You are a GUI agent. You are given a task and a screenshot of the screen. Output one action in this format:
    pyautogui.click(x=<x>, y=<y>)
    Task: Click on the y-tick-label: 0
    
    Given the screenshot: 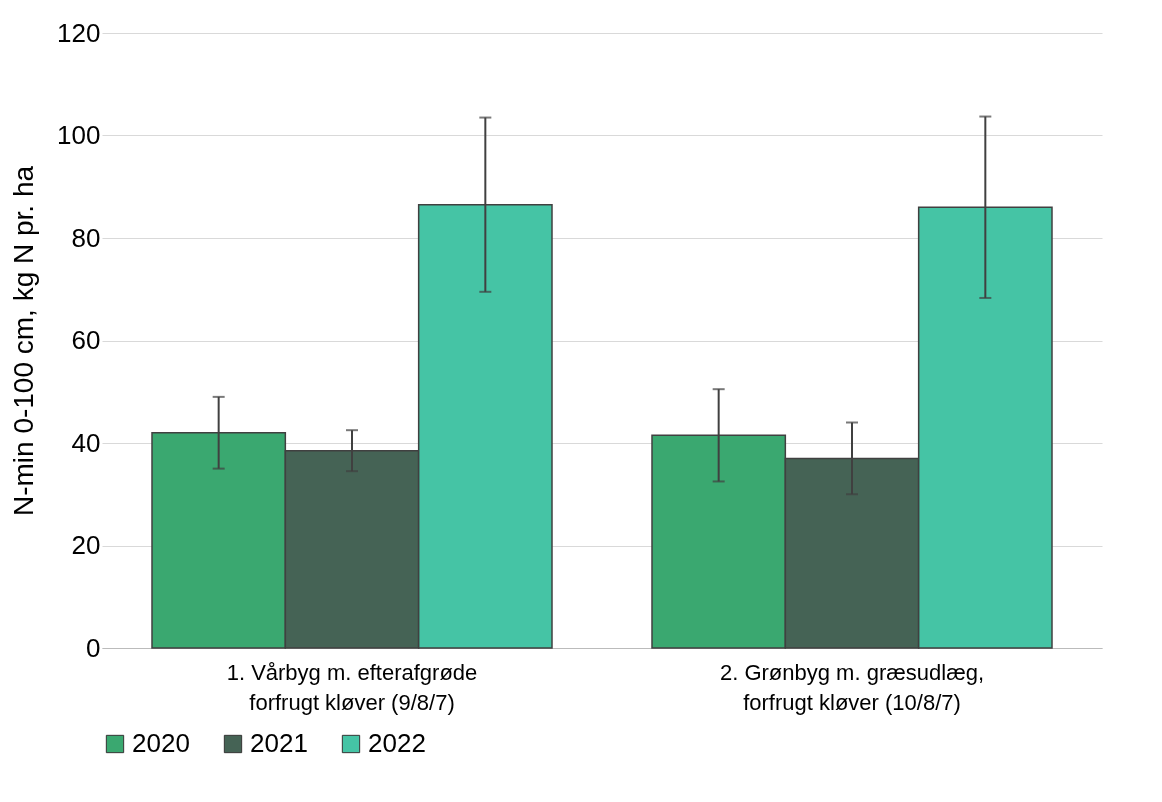 What is the action you would take?
    pyautogui.click(x=93, y=647)
    